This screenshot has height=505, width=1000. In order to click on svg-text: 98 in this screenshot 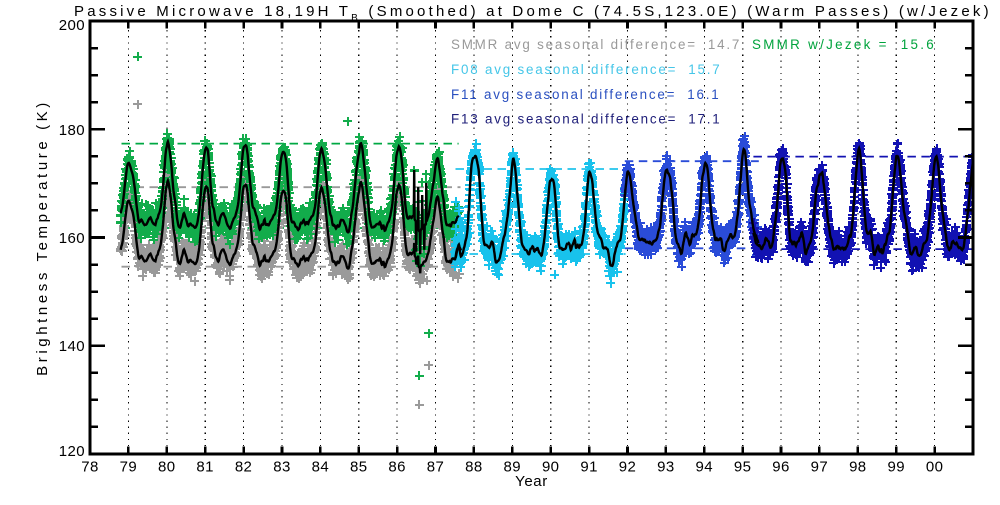, I will do `click(858, 467)`.